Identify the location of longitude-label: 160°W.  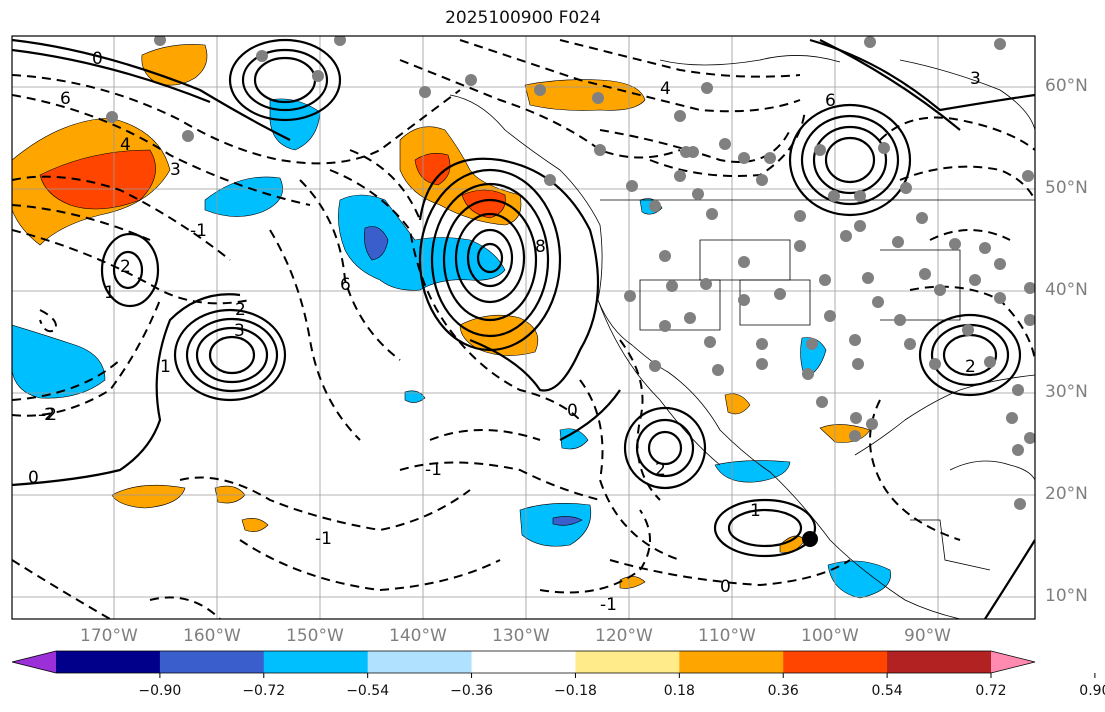
(212, 636).